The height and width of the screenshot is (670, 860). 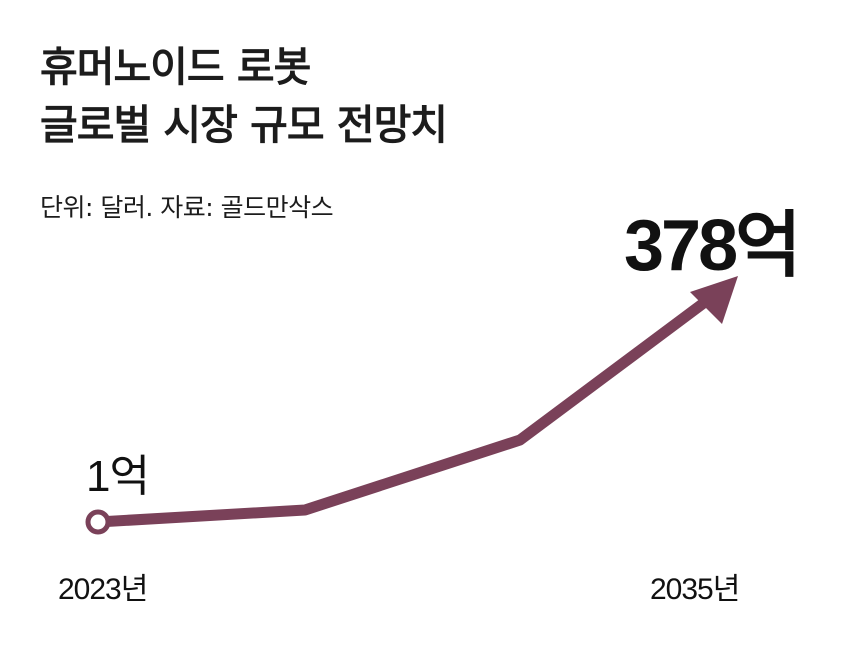 I want to click on end-value-label: 378억, so click(x=712, y=246).